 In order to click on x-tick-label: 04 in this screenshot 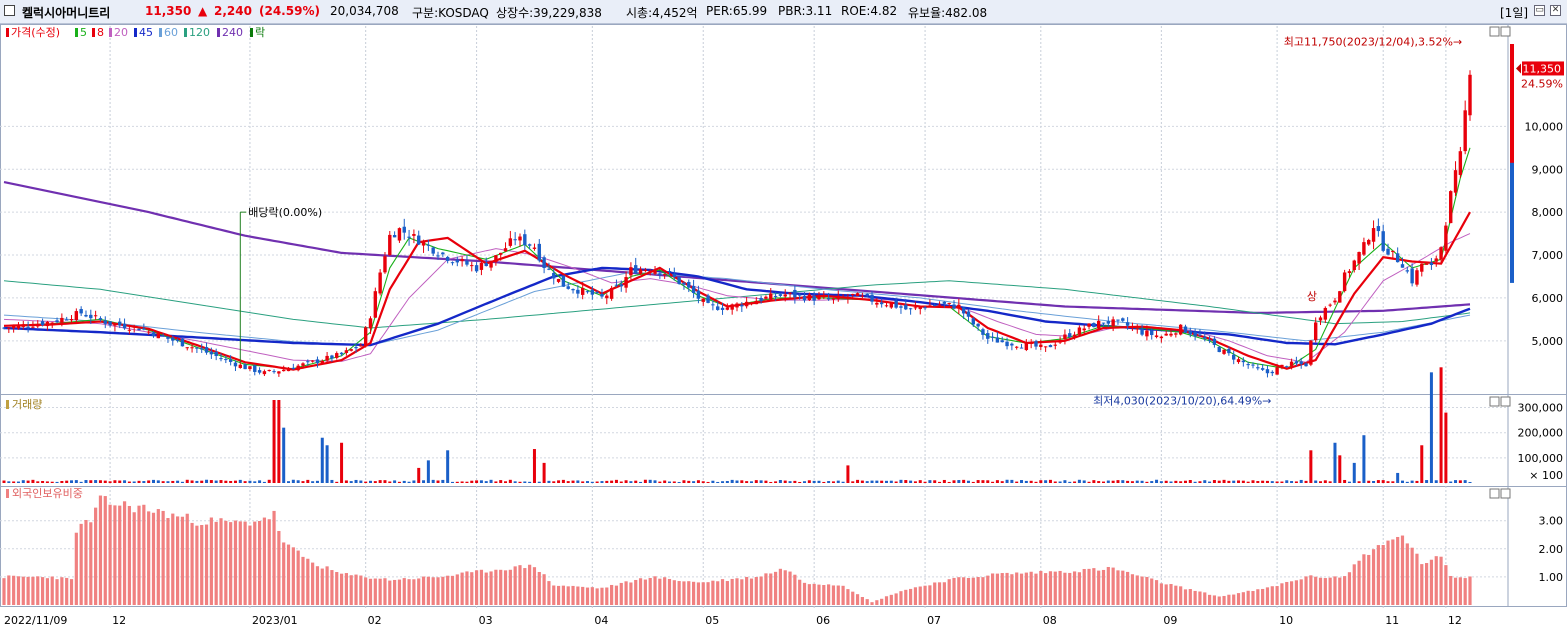, I will do `click(601, 620)`.